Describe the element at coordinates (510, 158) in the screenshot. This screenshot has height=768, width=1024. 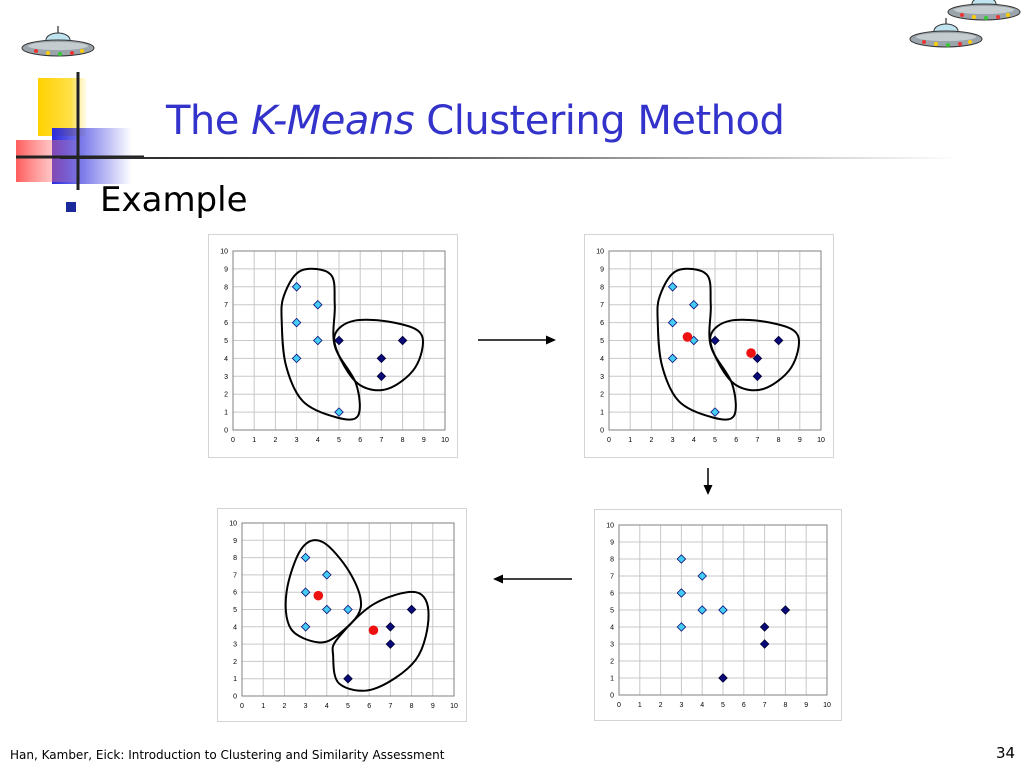
I see `title-underline` at that location.